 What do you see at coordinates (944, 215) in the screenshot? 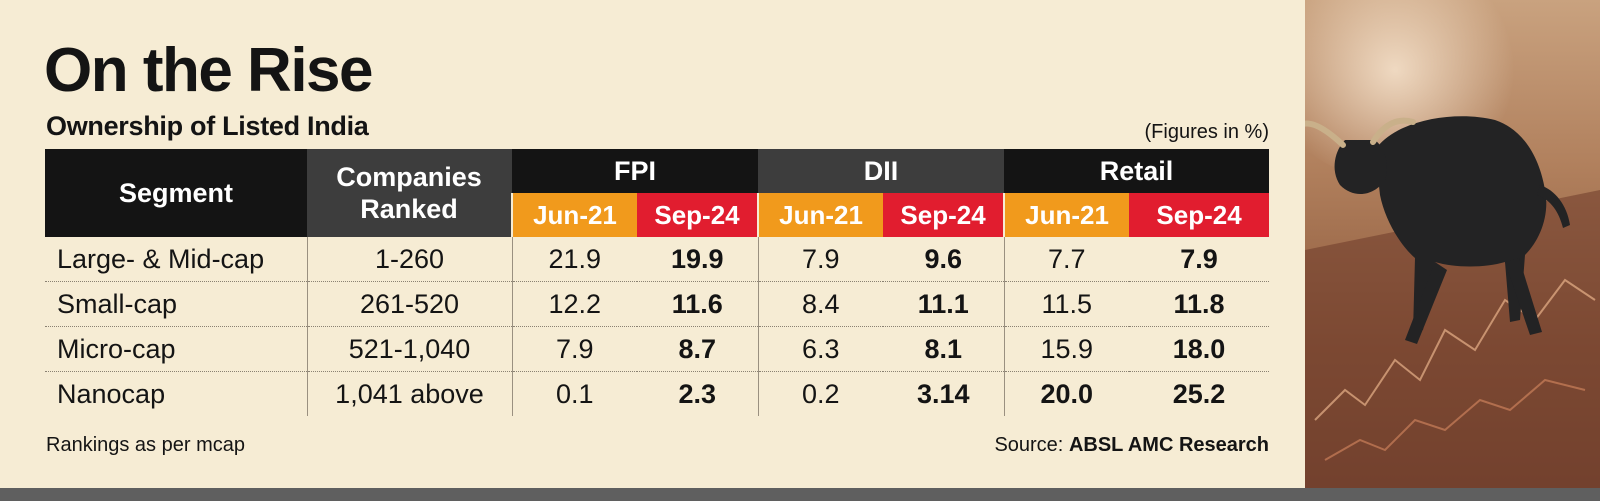
I see `dii-sep24-header: Sep-24` at bounding box center [944, 215].